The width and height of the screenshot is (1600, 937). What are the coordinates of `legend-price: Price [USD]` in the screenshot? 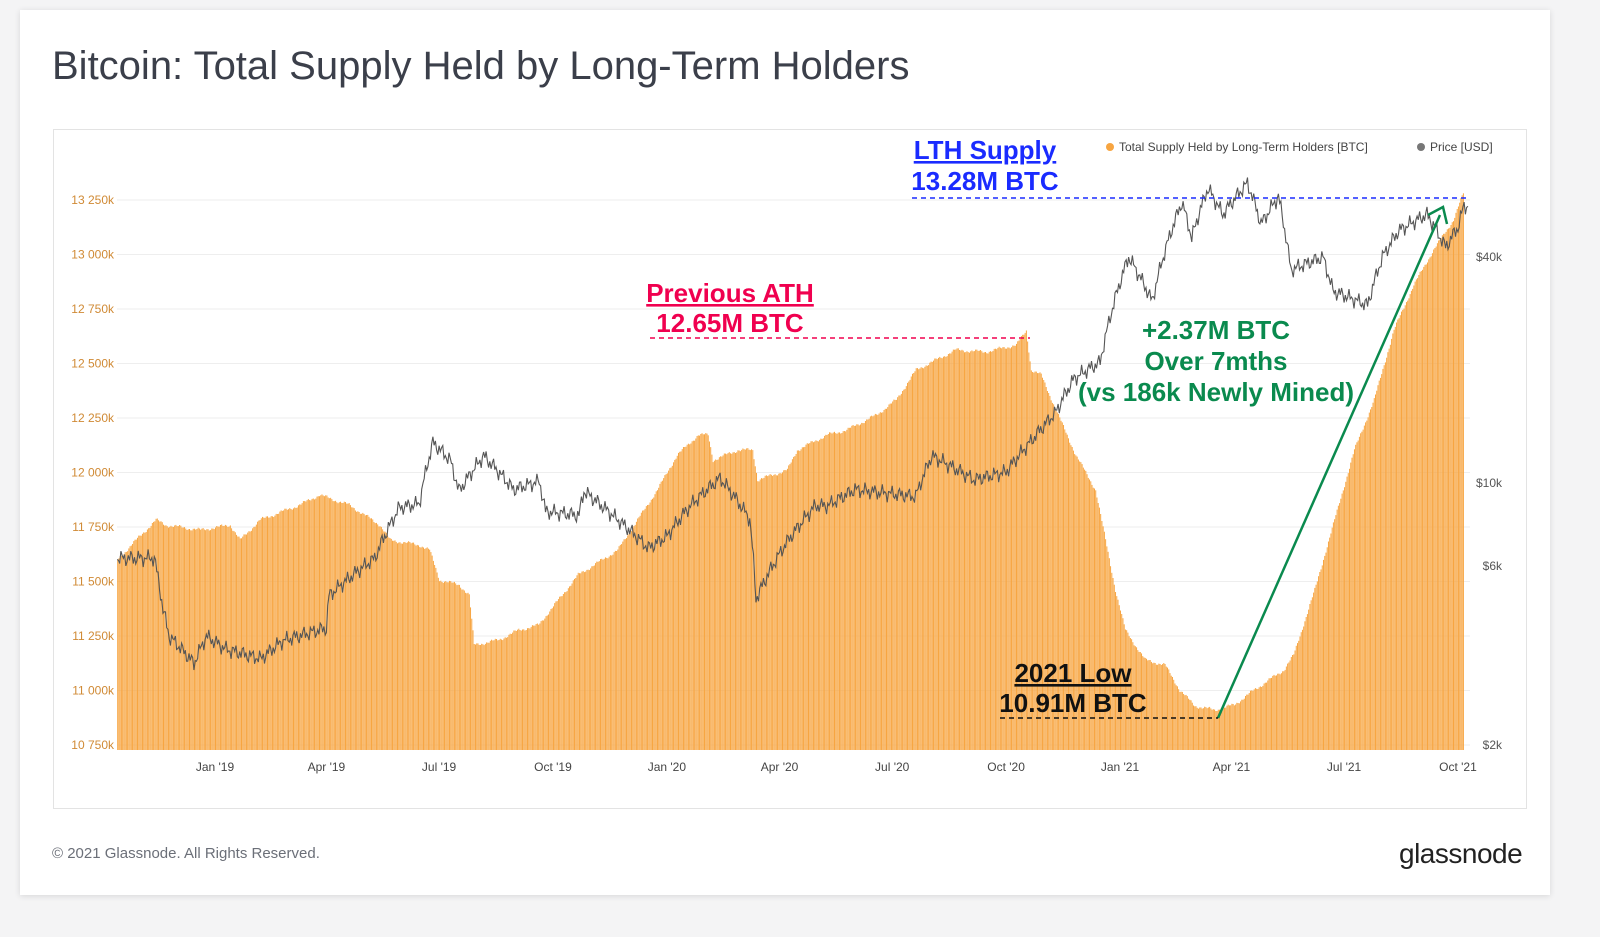 It's located at (1461, 147).